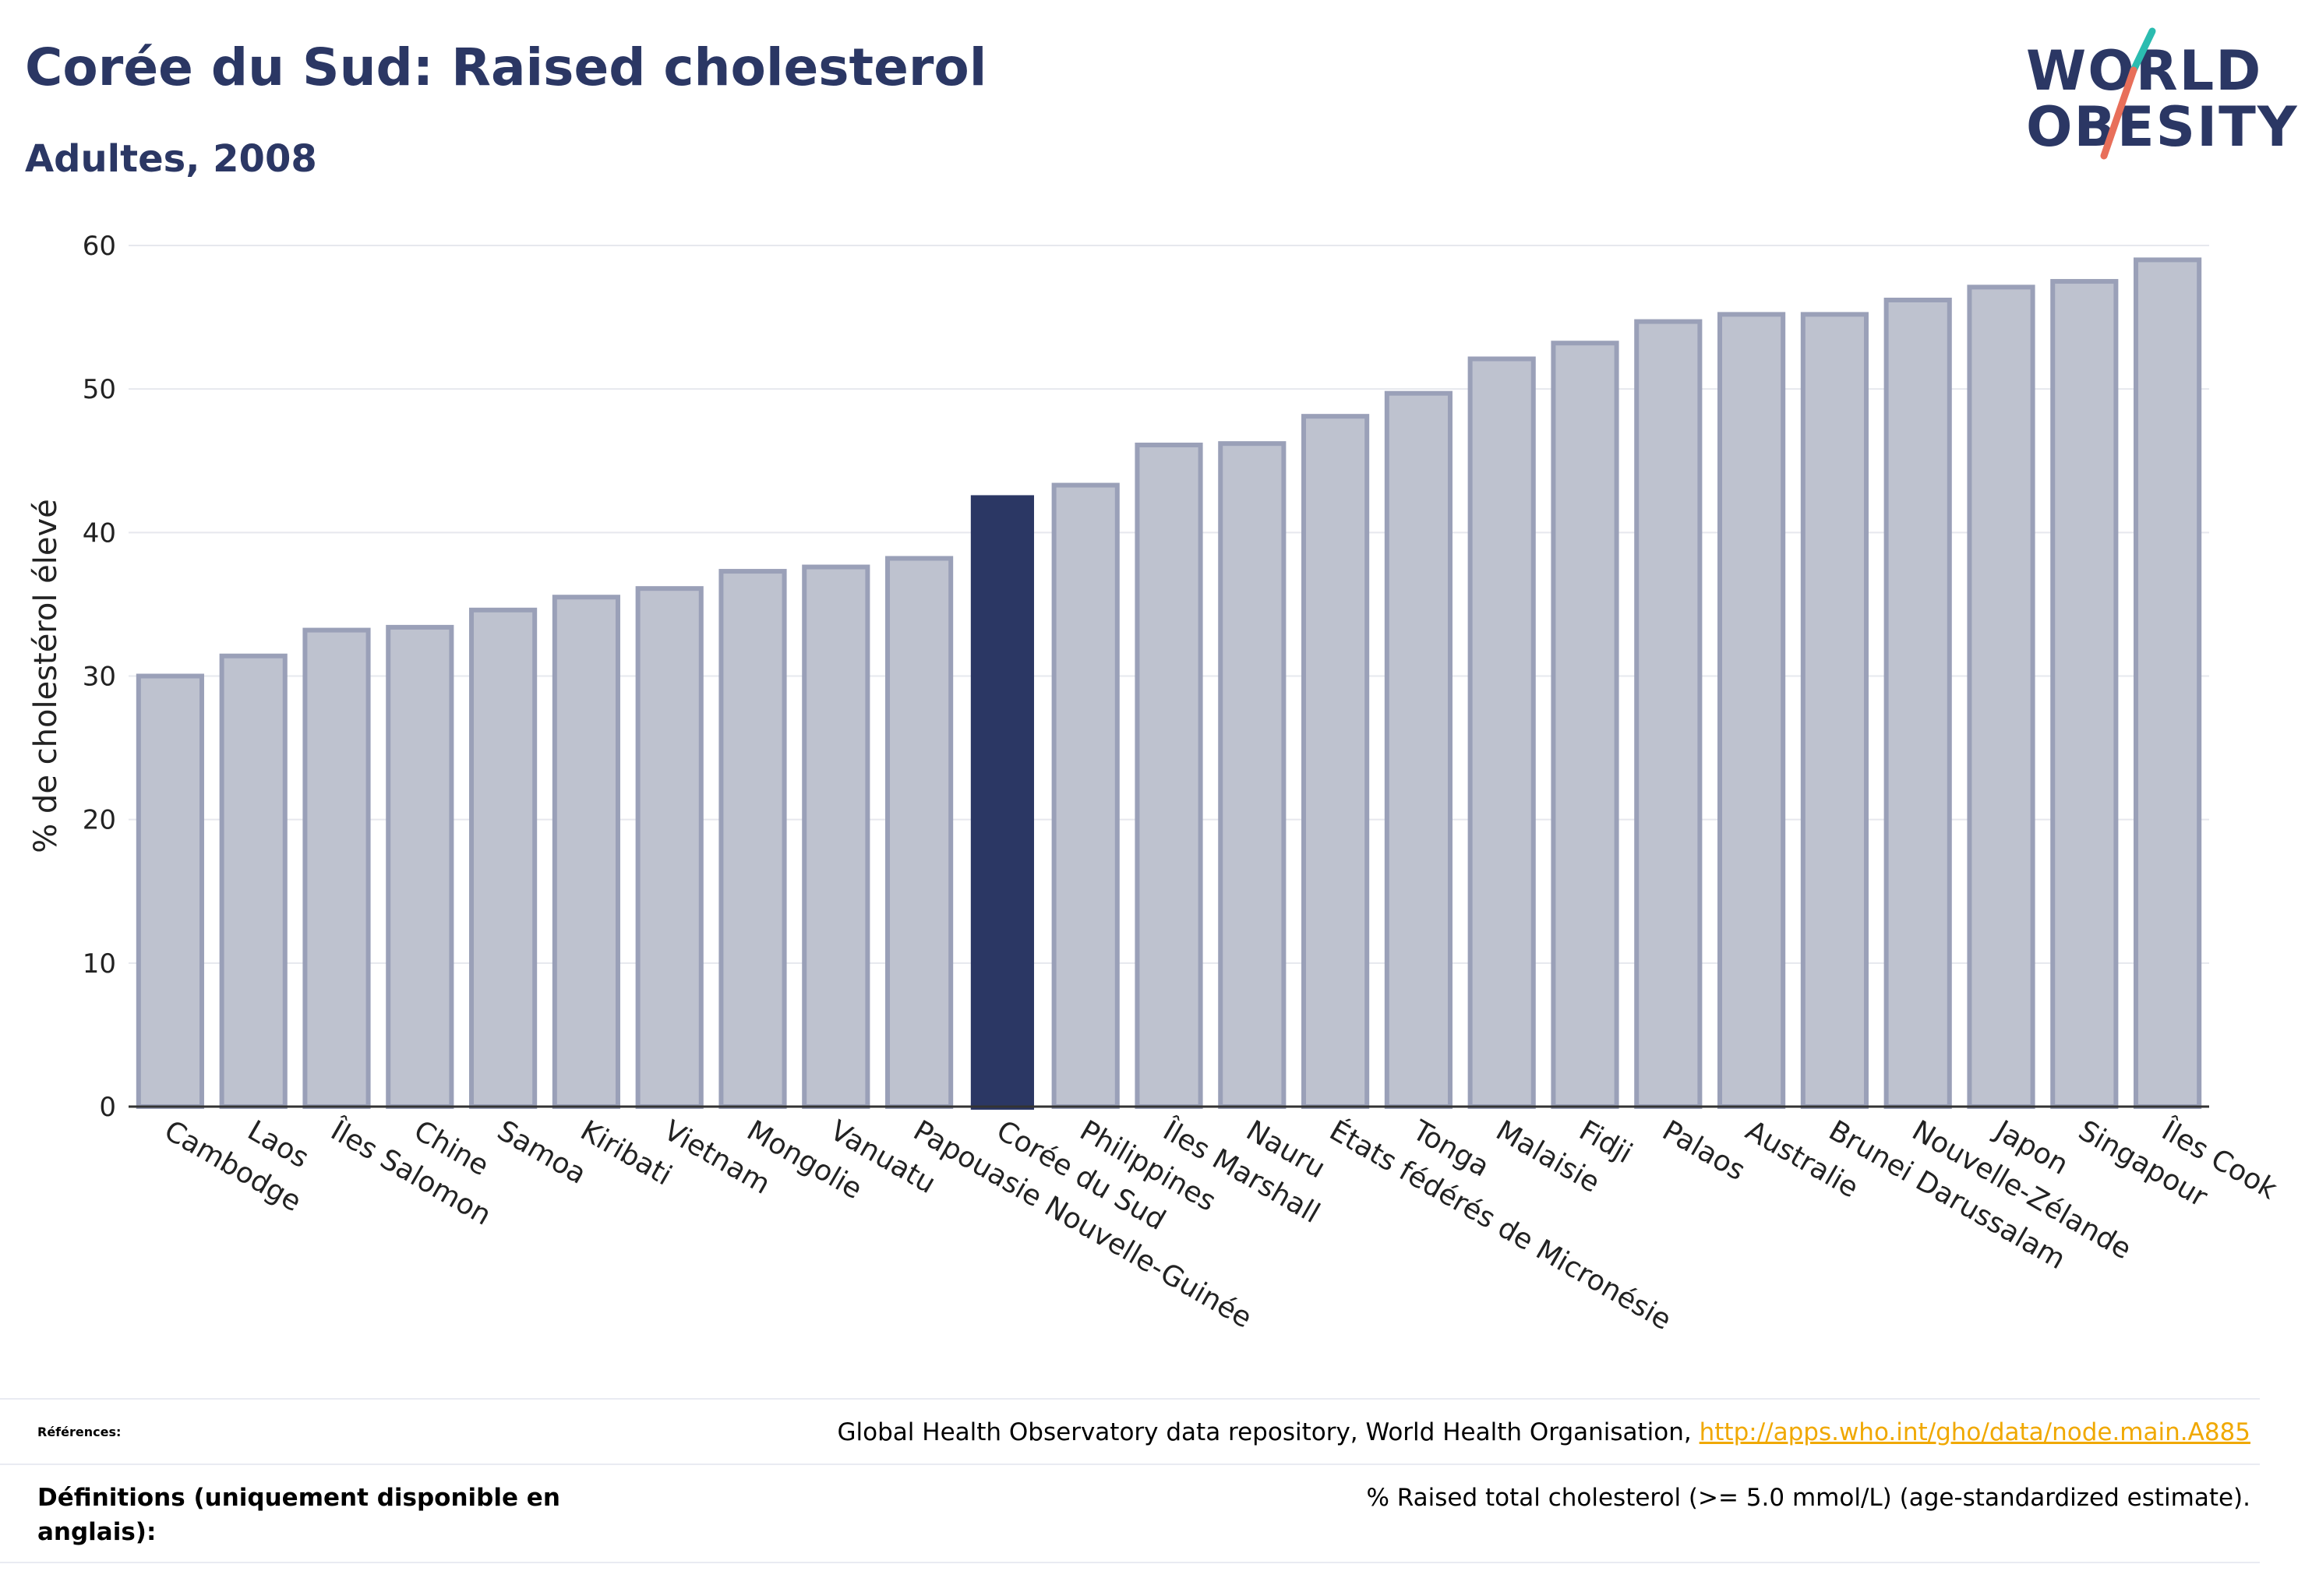  I want to click on y-tick-label: 20, so click(99, 820).